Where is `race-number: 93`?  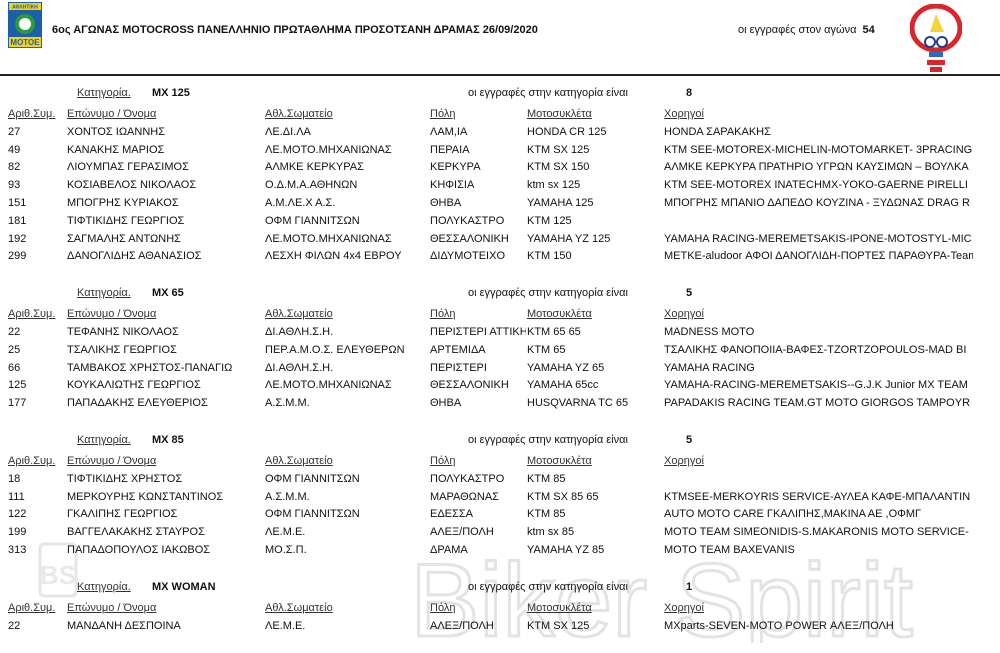 race-number: 93 is located at coordinates (14, 185).